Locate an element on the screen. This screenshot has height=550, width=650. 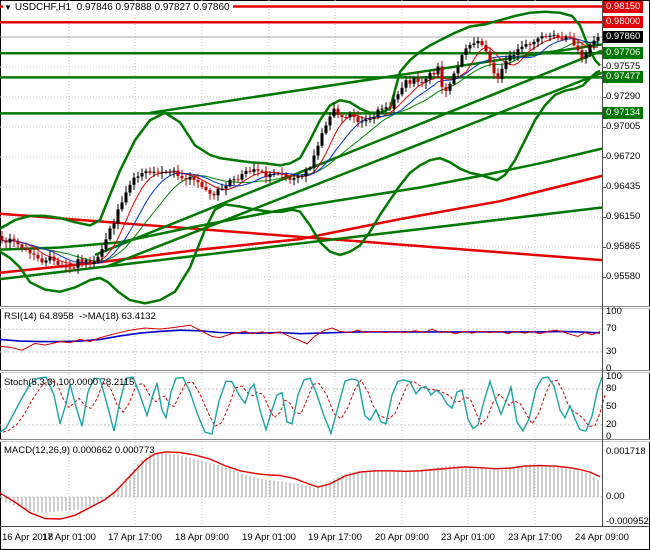
rsi-indicator-panel is located at coordinates (325, 340).